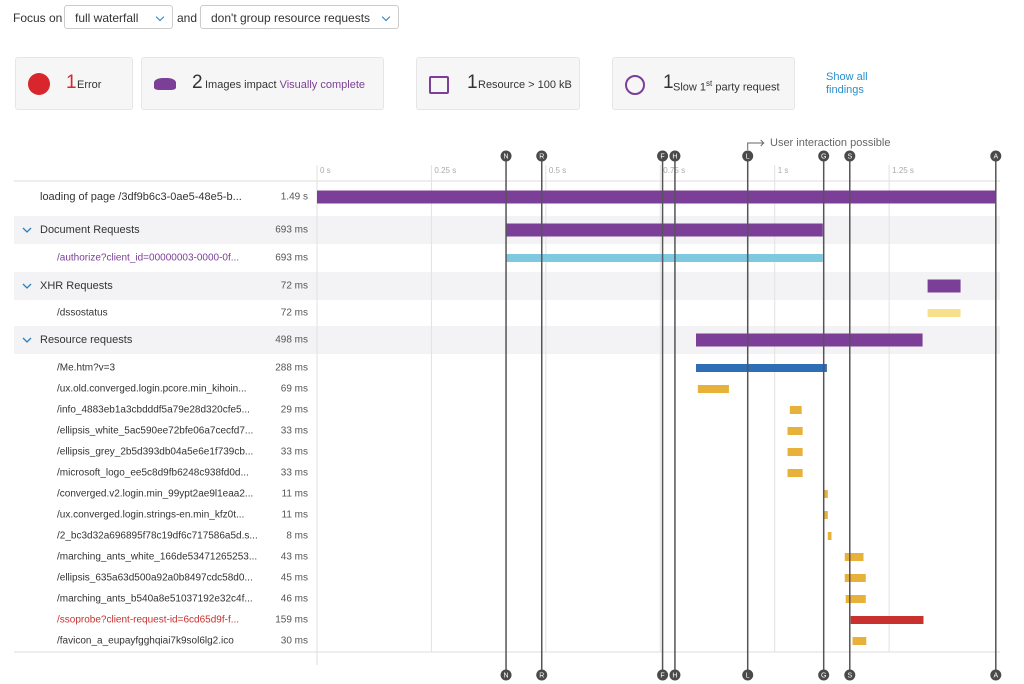 The height and width of the screenshot is (684, 1024). Describe the element at coordinates (118, 17) in the screenshot. I see `focus-dropdown: full waterfall` at that location.